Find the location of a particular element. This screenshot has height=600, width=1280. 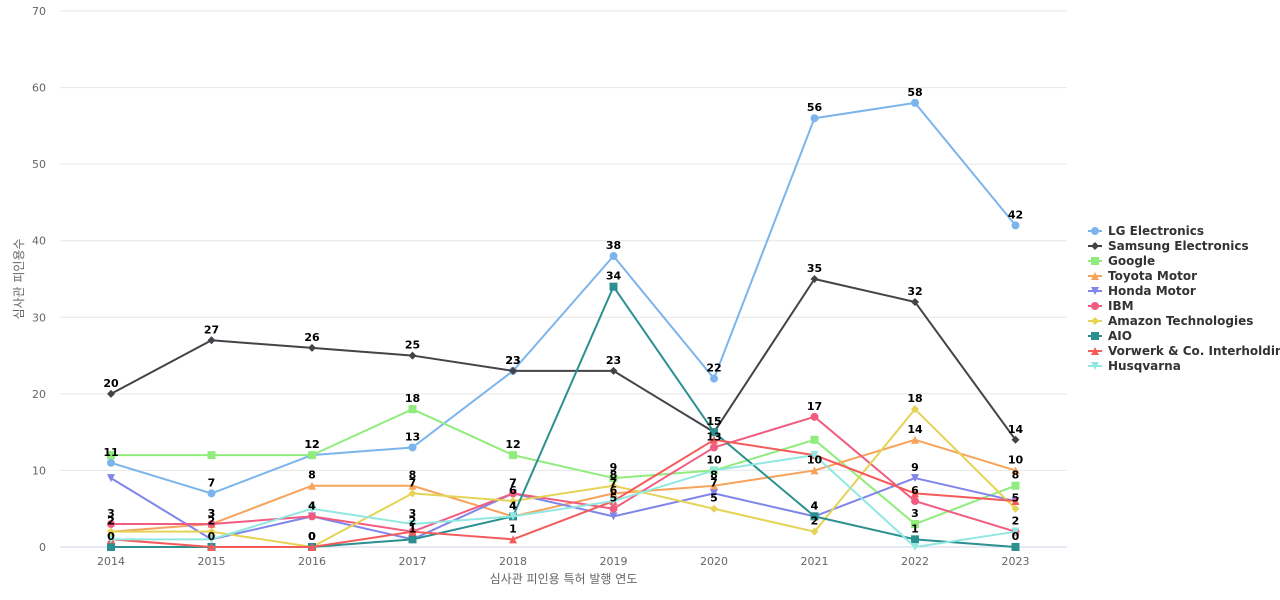

legend-item: LG Electronics is located at coordinates (1146, 231).